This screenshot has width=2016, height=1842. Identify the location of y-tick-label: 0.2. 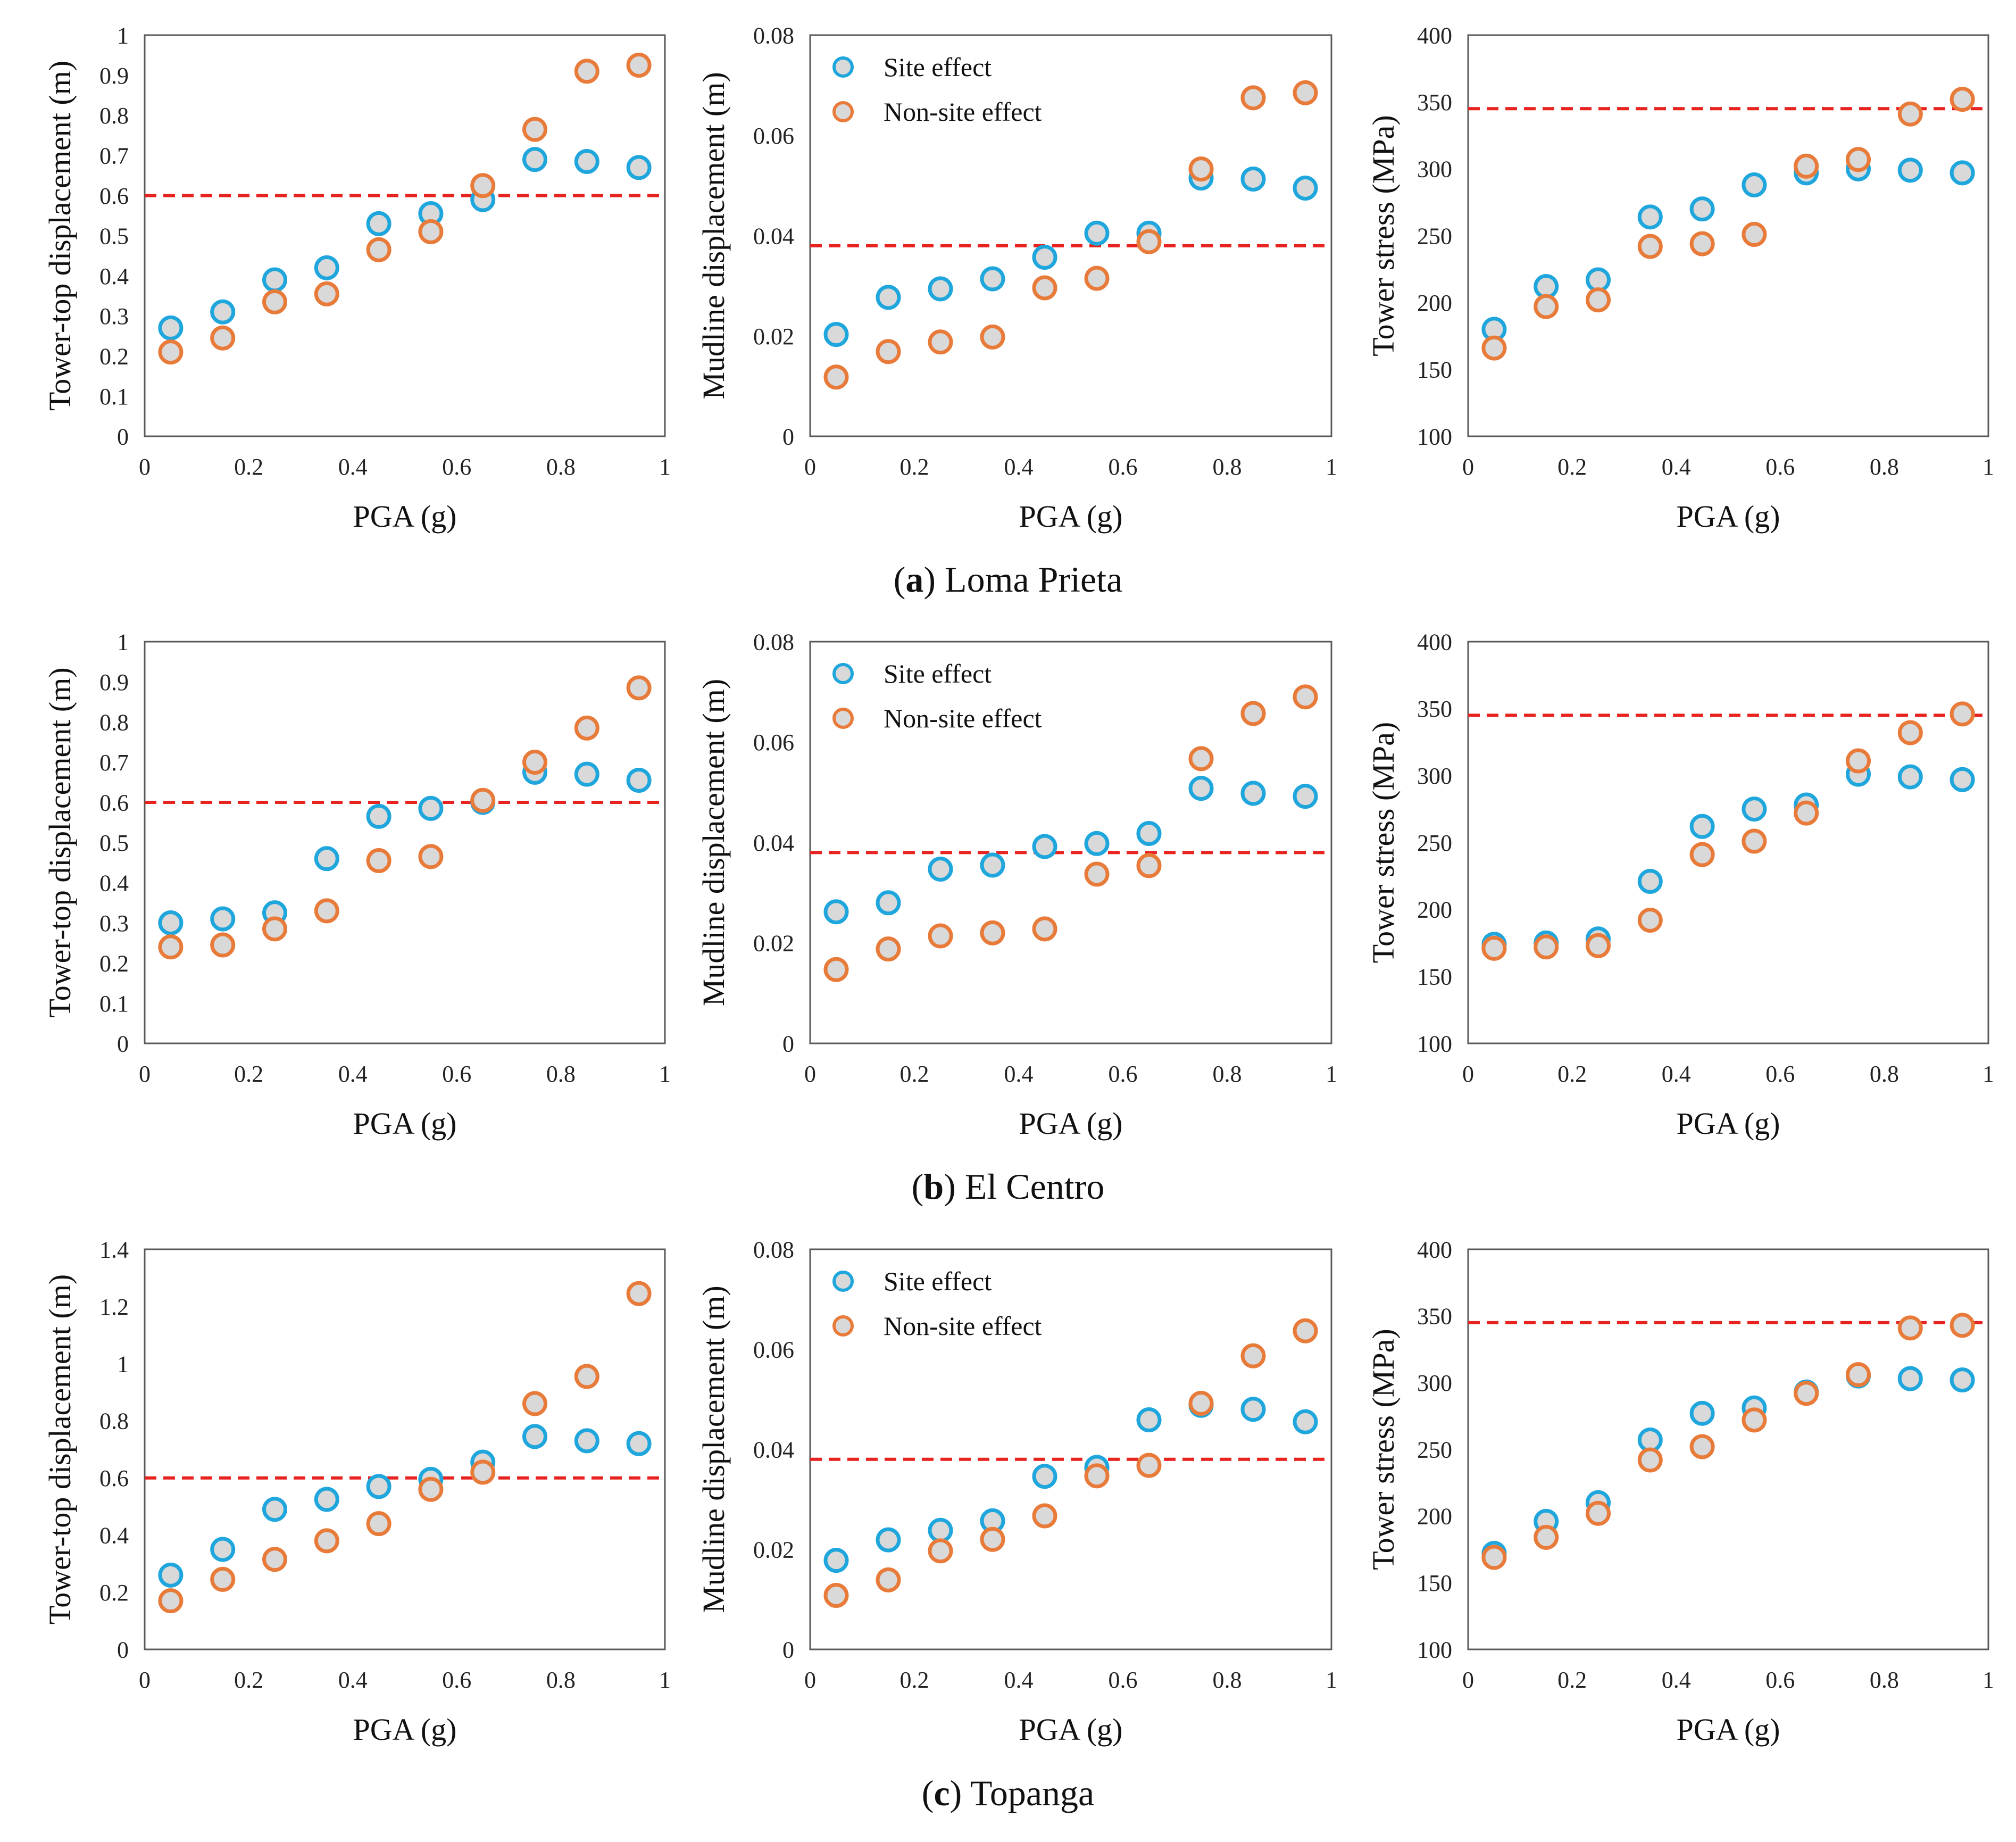
(114, 963).